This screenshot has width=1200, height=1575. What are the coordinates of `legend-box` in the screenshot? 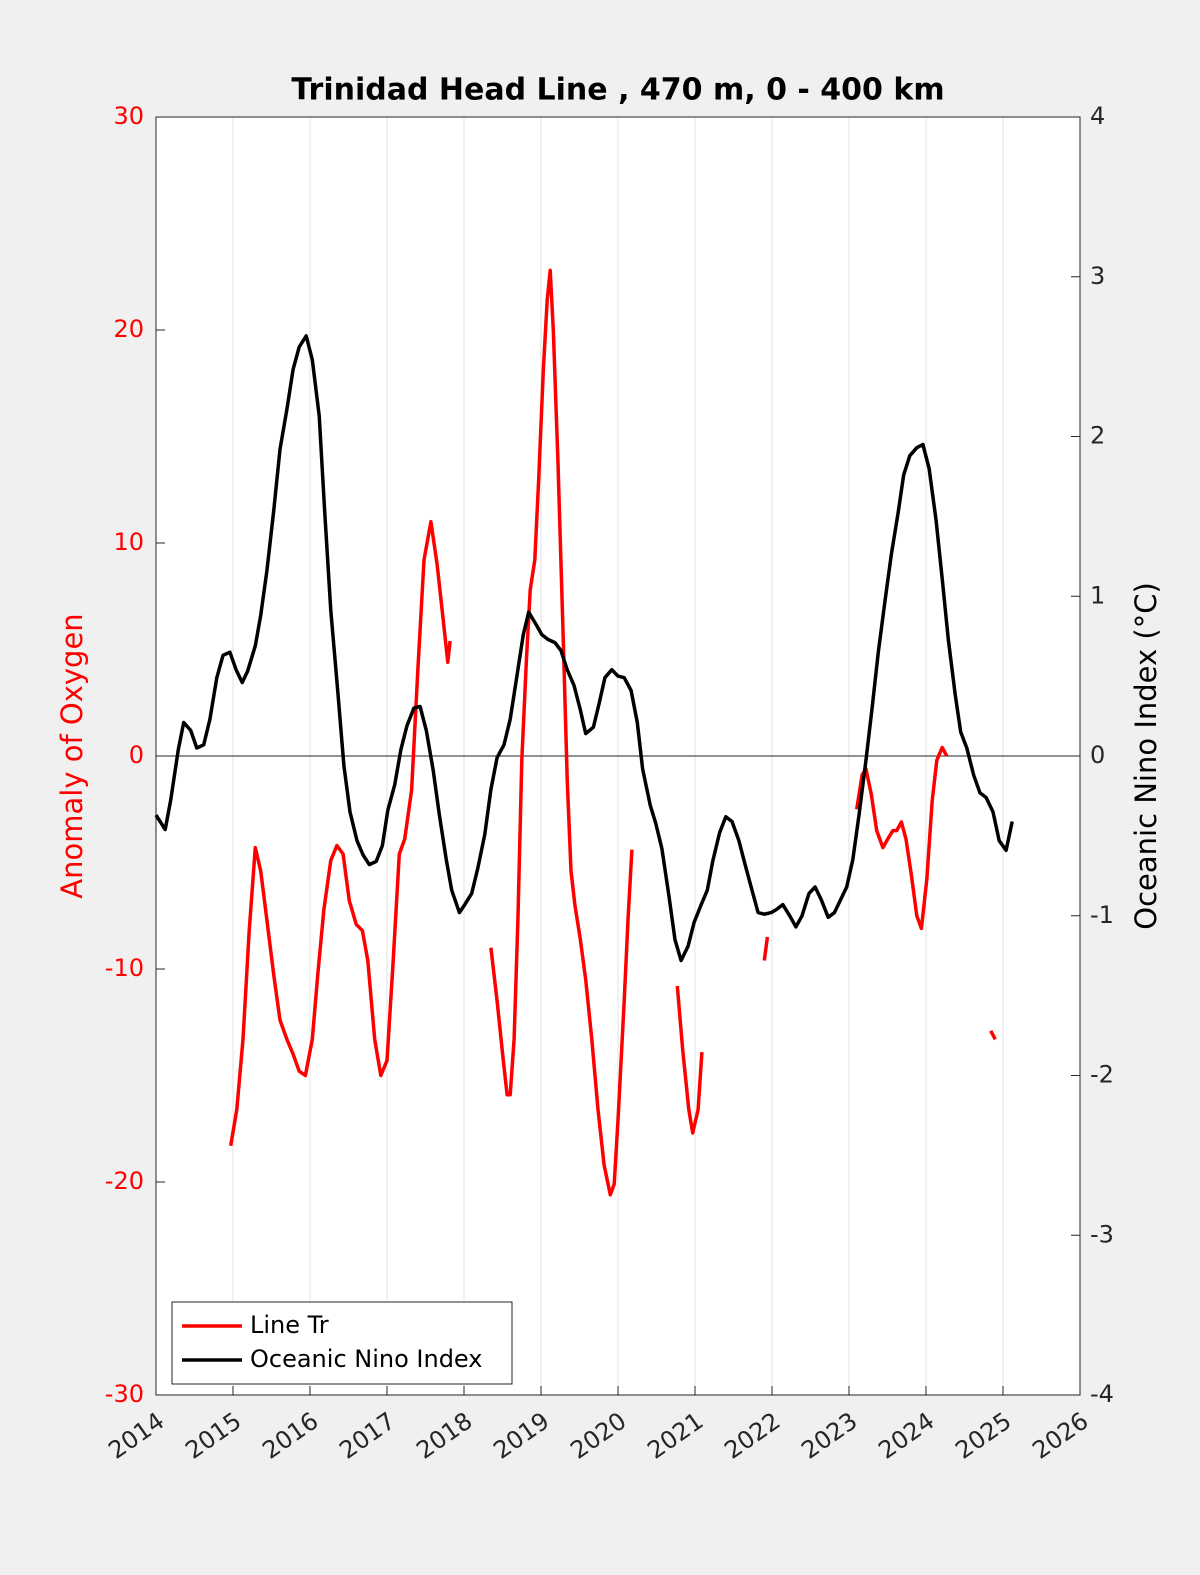 It's located at (342, 1343).